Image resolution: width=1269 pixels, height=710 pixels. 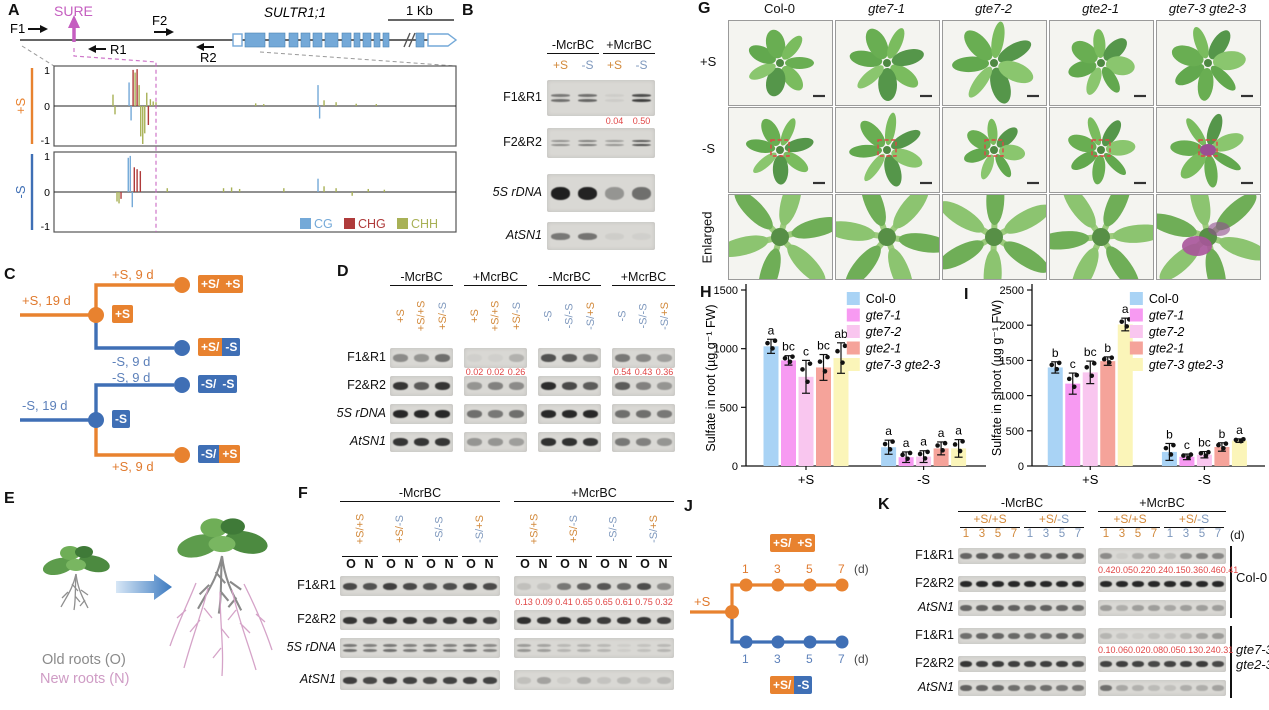 I want to click on lane-label: +S/-S, so click(x=442, y=316).